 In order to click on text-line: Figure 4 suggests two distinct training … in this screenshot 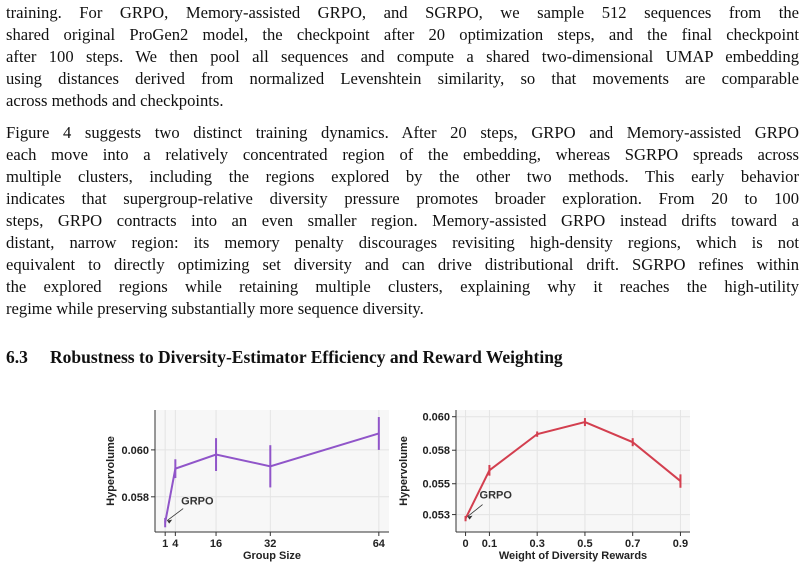, I will do `click(402, 132)`.